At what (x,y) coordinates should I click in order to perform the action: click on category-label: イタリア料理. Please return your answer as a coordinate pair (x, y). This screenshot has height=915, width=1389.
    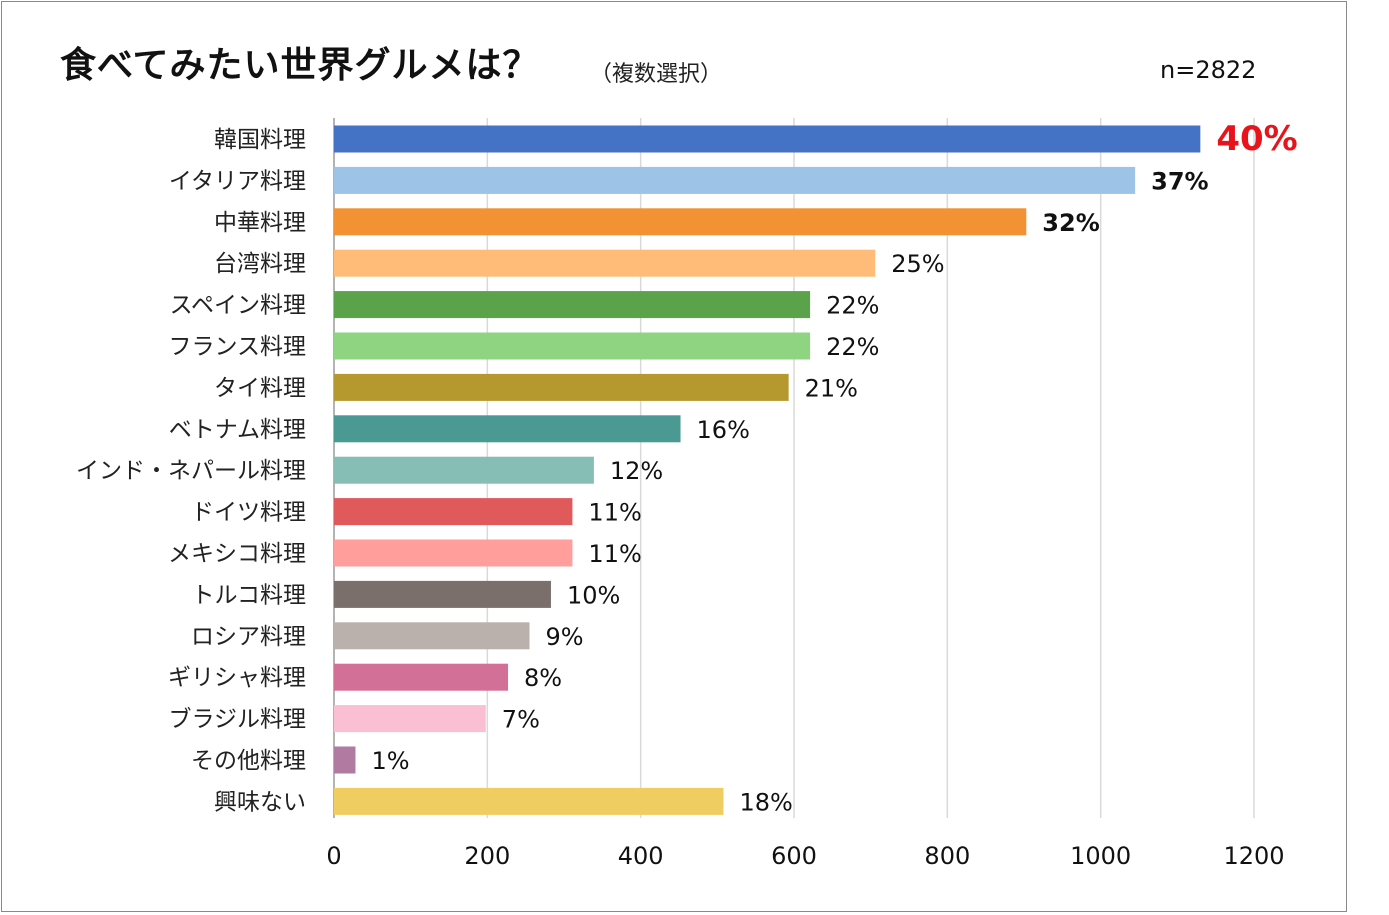
    Looking at the image, I should click on (237, 181).